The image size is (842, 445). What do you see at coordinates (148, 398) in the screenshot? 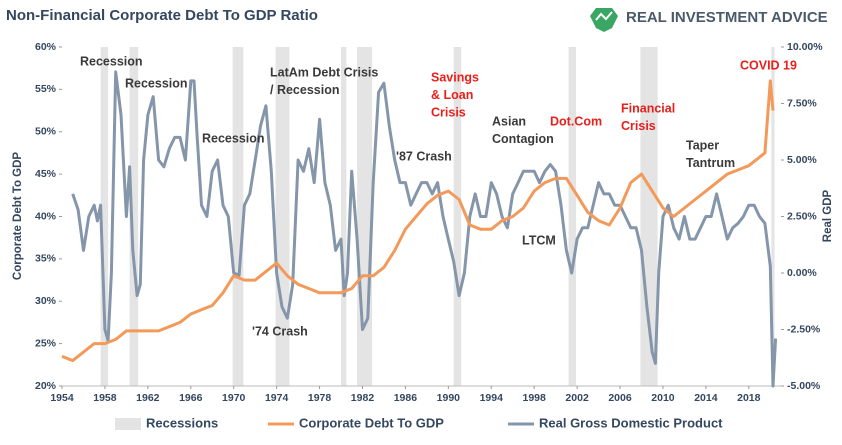
I see `x-tick-label: 1962` at bounding box center [148, 398].